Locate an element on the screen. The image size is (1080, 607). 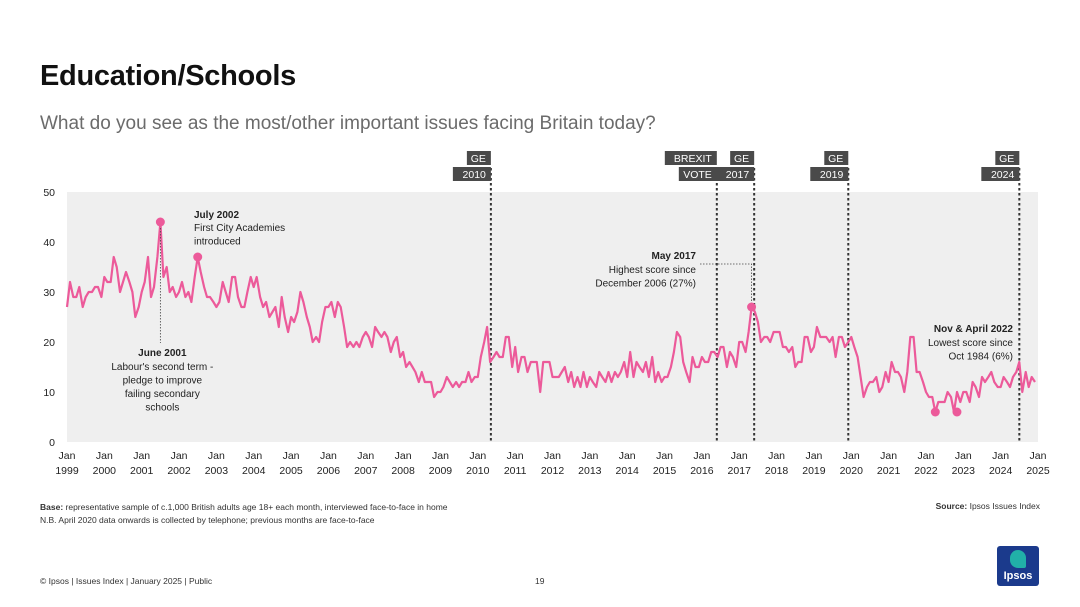
x-tick-label: 2022 is located at coordinates (926, 471).